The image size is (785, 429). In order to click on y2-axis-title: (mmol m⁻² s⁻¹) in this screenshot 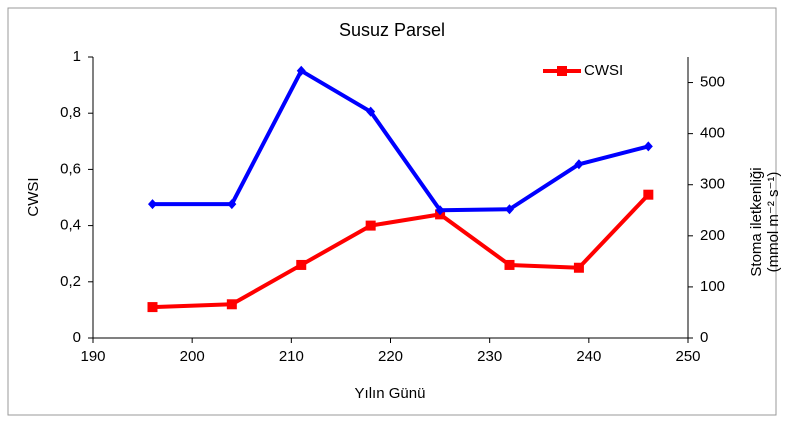, I will do `click(773, 222)`.